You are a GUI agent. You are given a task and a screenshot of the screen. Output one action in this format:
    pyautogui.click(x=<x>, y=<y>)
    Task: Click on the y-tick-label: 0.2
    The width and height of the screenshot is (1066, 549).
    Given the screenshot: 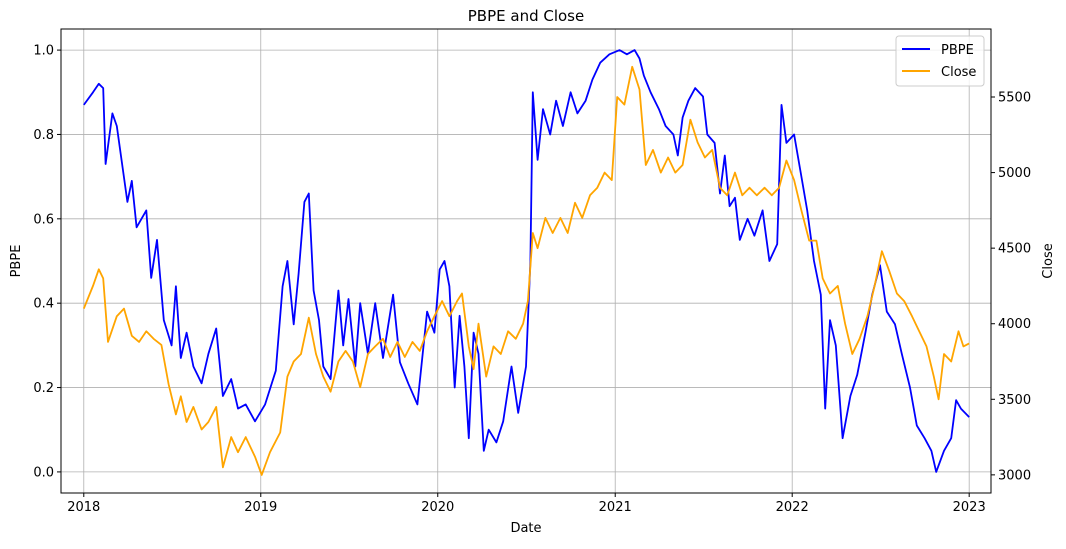 What is the action you would take?
    pyautogui.click(x=43, y=388)
    